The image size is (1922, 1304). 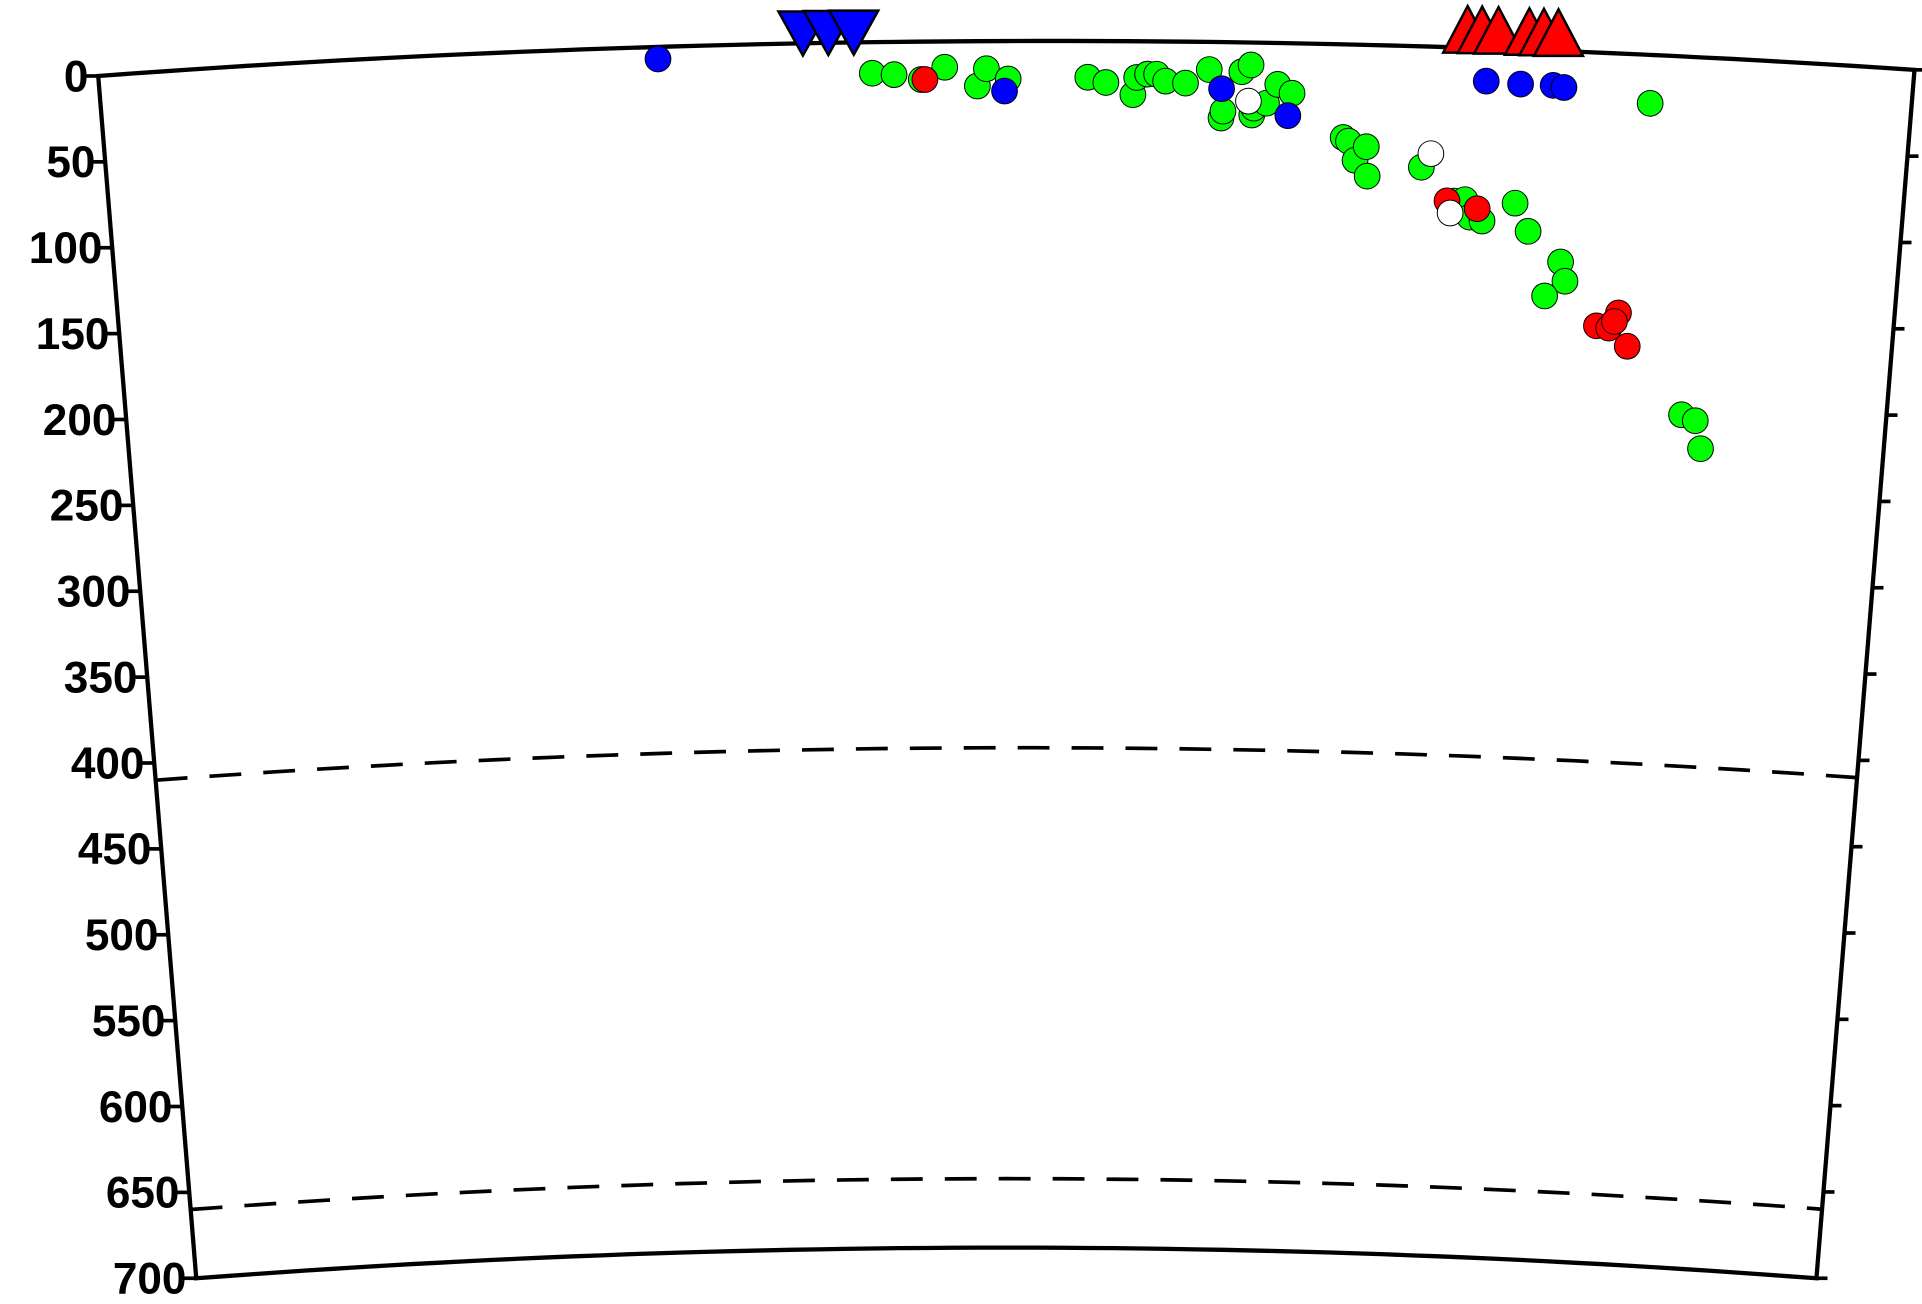 What do you see at coordinates (70, 162) in the screenshot?
I see `y-tick-label: 50` at bounding box center [70, 162].